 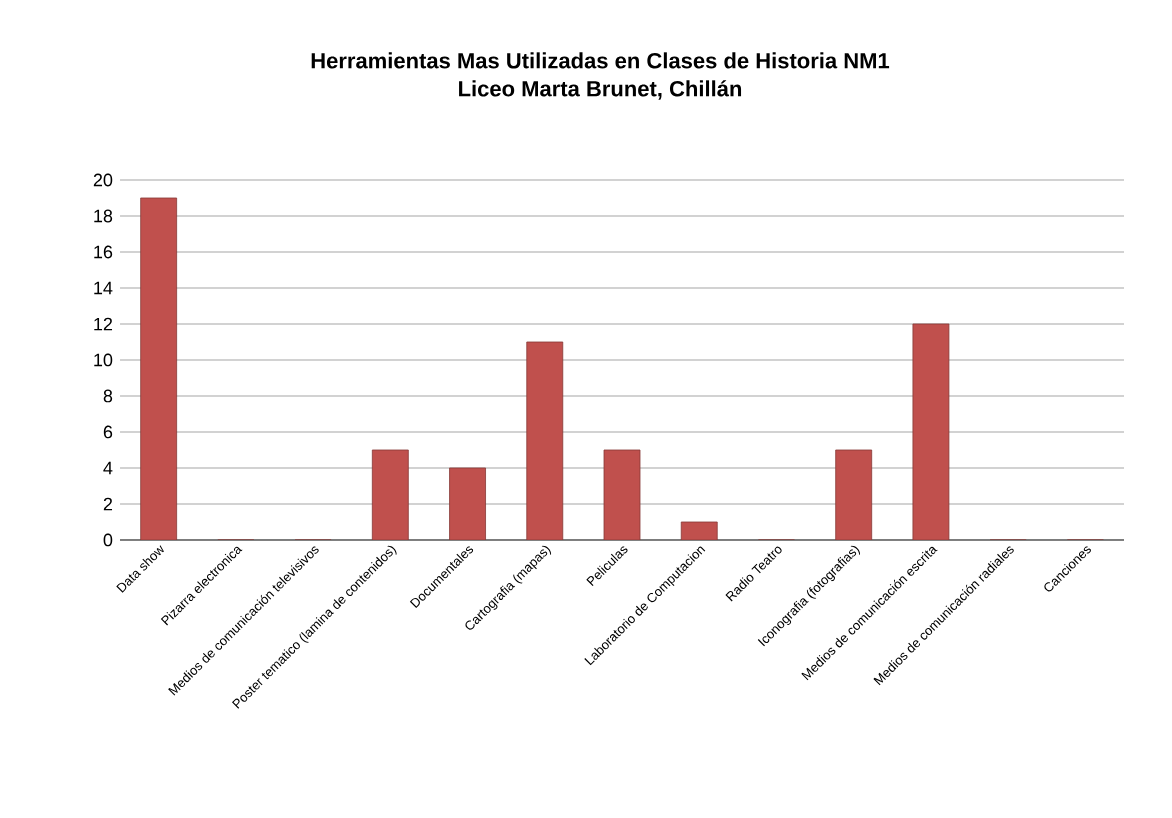 I want to click on y-tick-label: 4, so click(x=108, y=468).